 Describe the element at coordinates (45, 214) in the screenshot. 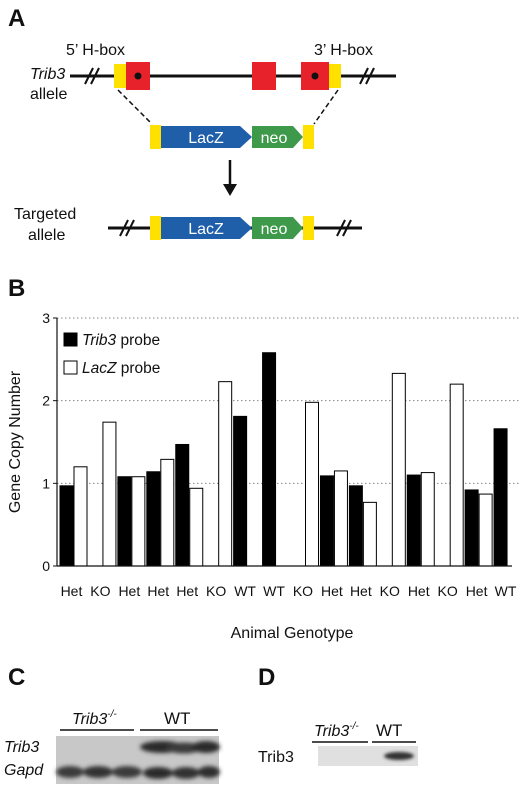

I see `targeted-label-line1: Targeted` at that location.